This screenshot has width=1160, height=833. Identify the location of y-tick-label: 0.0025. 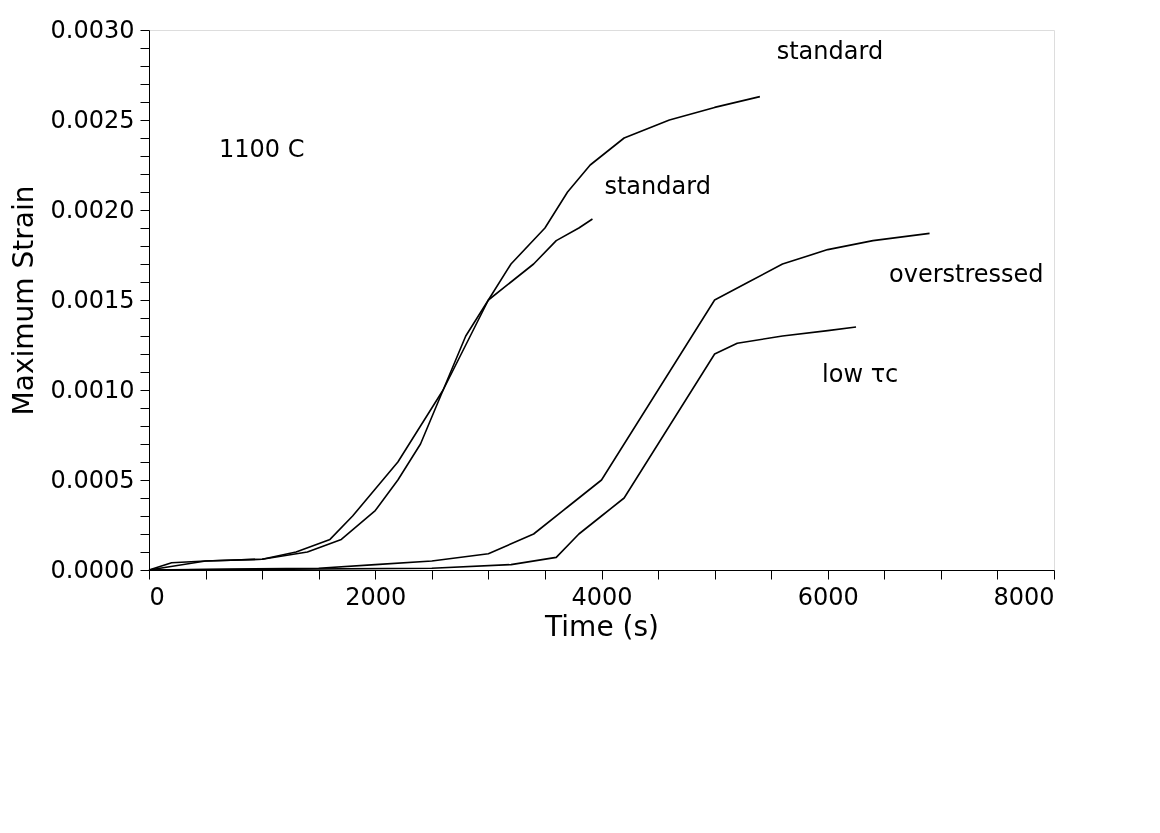
(92, 119).